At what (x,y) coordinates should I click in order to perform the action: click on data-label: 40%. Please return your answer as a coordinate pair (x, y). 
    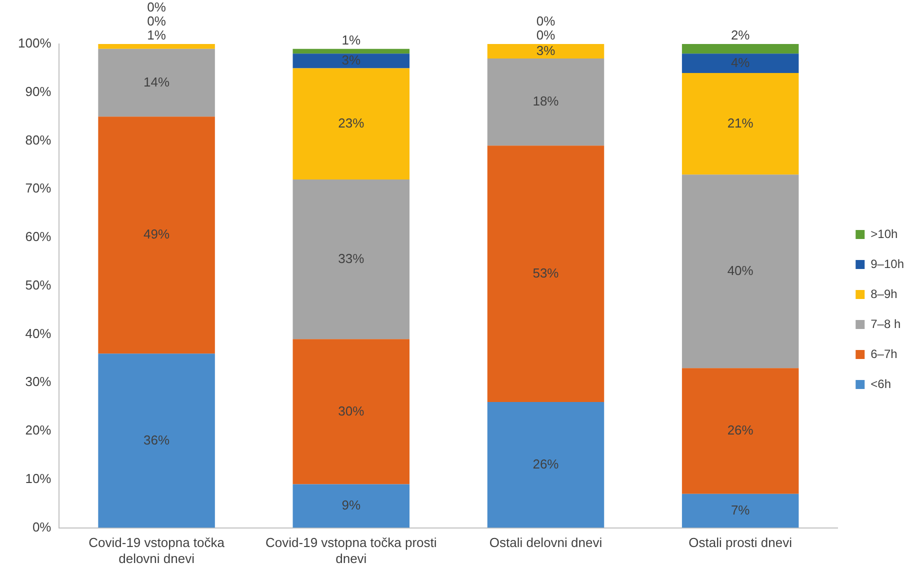
    Looking at the image, I should click on (740, 270).